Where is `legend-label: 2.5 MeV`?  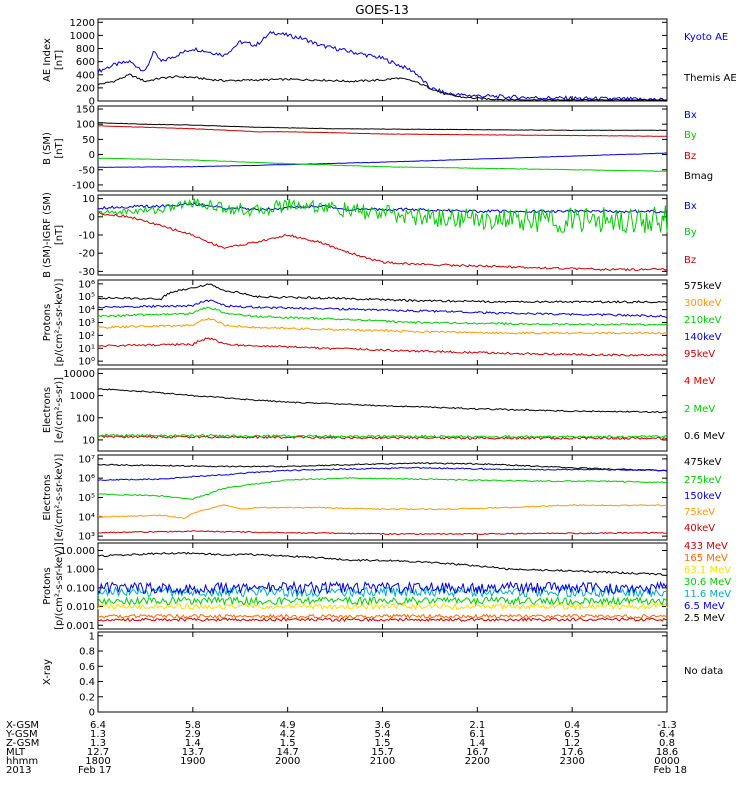 legend-label: 2.5 MeV is located at coordinates (704, 618).